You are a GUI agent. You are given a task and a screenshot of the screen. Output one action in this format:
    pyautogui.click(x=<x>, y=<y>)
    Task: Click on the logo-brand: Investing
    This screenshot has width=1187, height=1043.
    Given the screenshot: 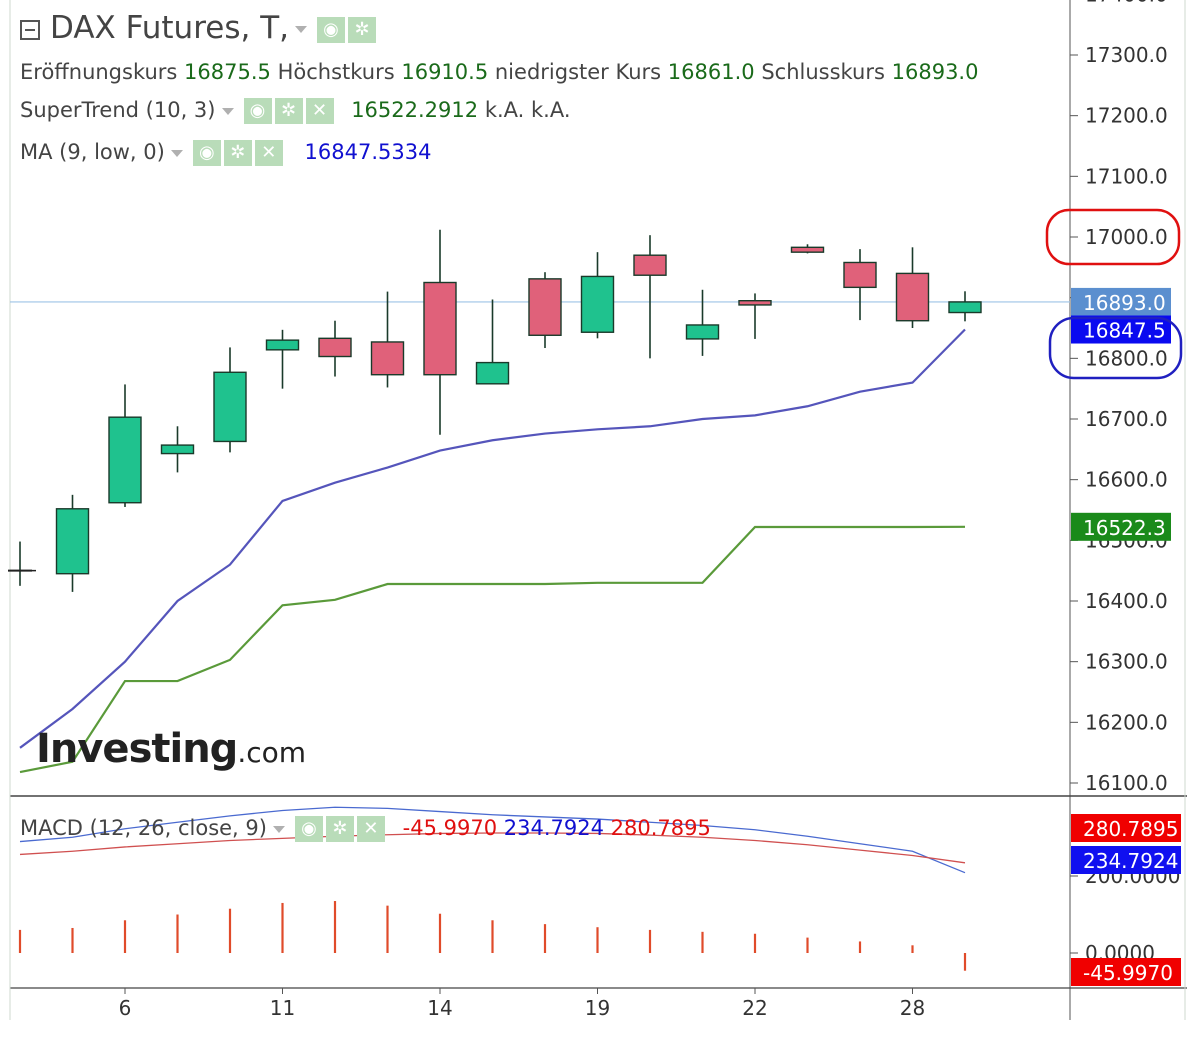 What is the action you would take?
    pyautogui.click(x=137, y=749)
    